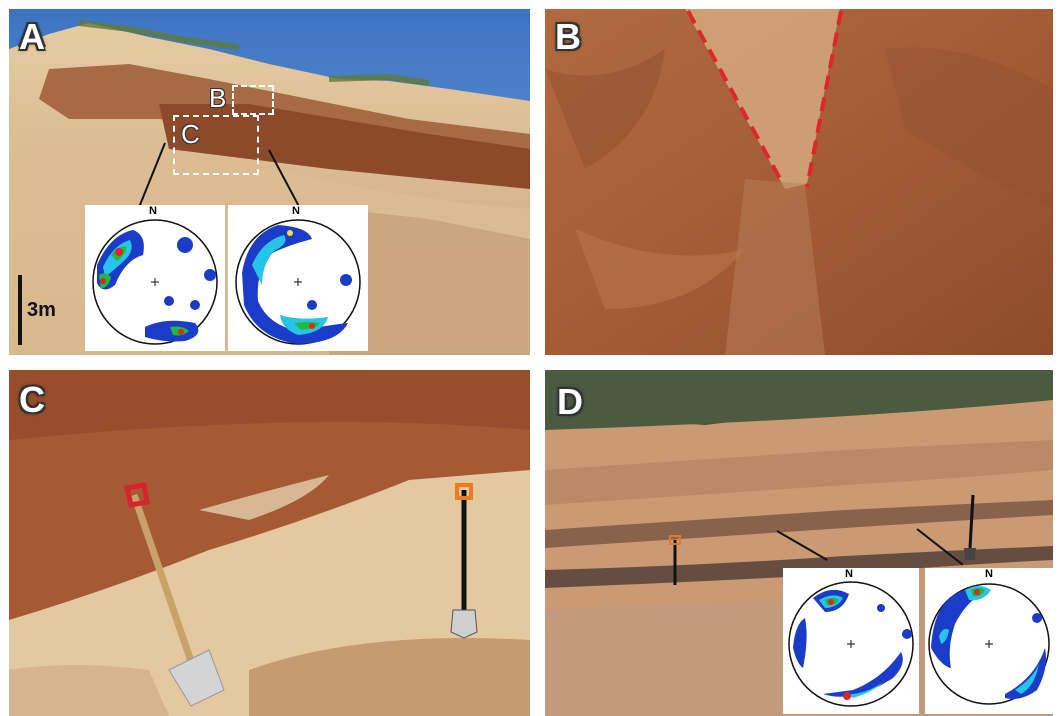  Describe the element at coordinates (32, 399) in the screenshot. I see `panel-c-label: C` at that location.